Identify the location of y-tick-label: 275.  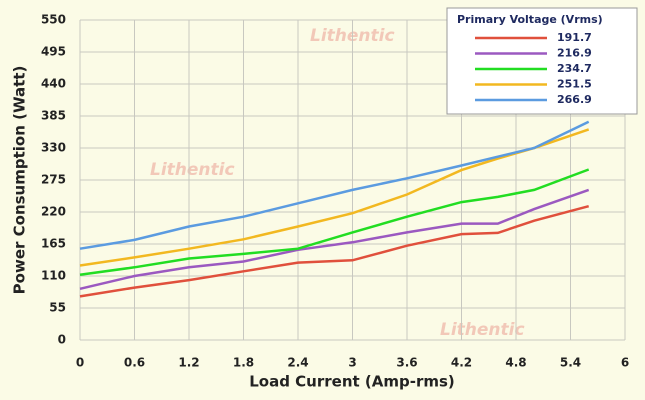
(53, 180).